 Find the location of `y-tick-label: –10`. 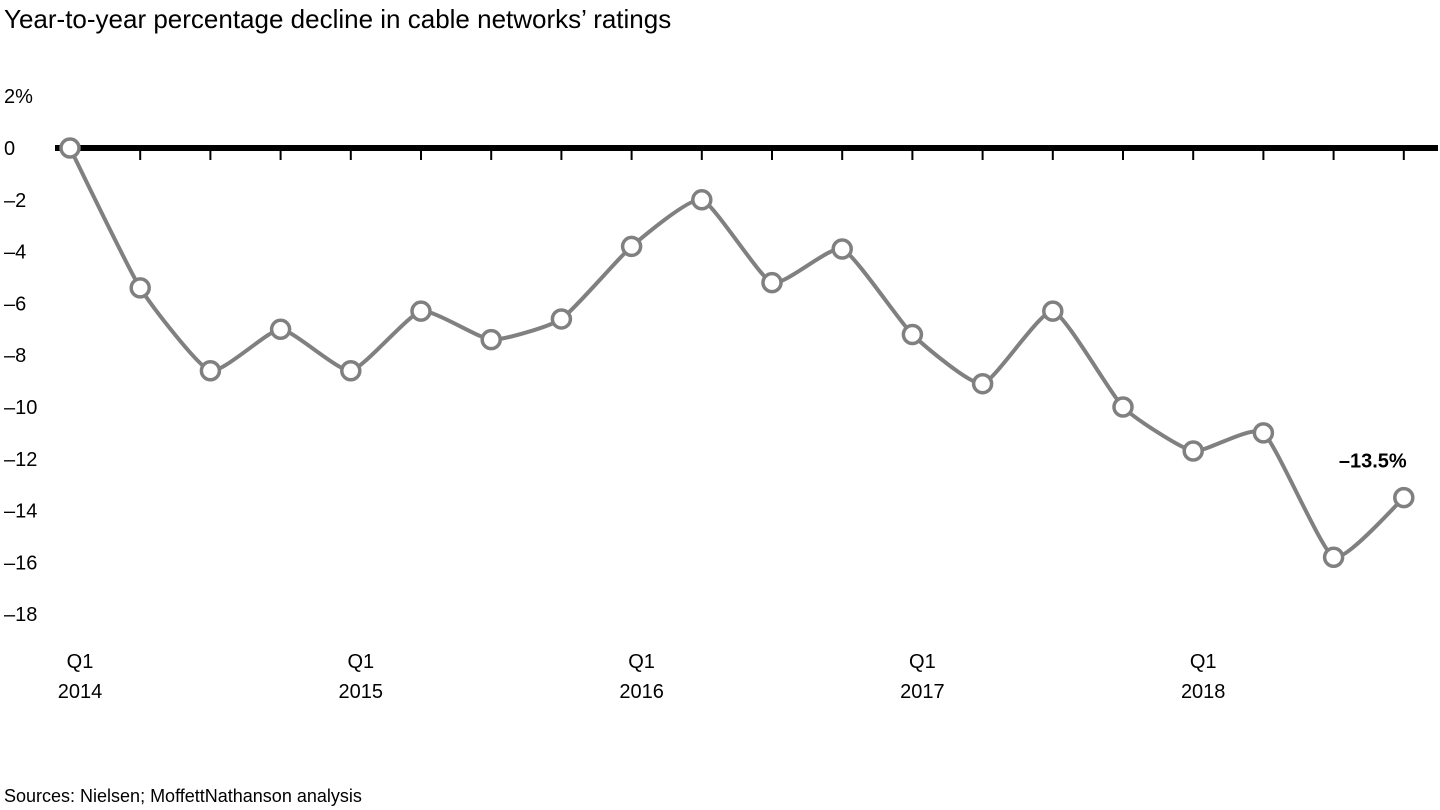

y-tick-label: –10 is located at coordinates (20, 408).